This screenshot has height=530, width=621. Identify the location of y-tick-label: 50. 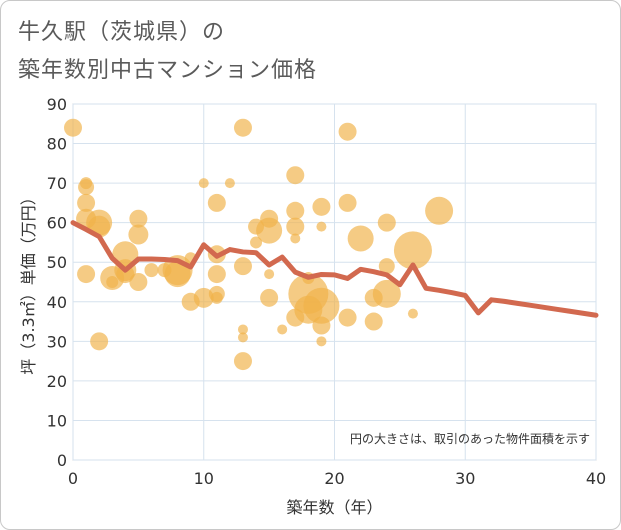
(57, 262).